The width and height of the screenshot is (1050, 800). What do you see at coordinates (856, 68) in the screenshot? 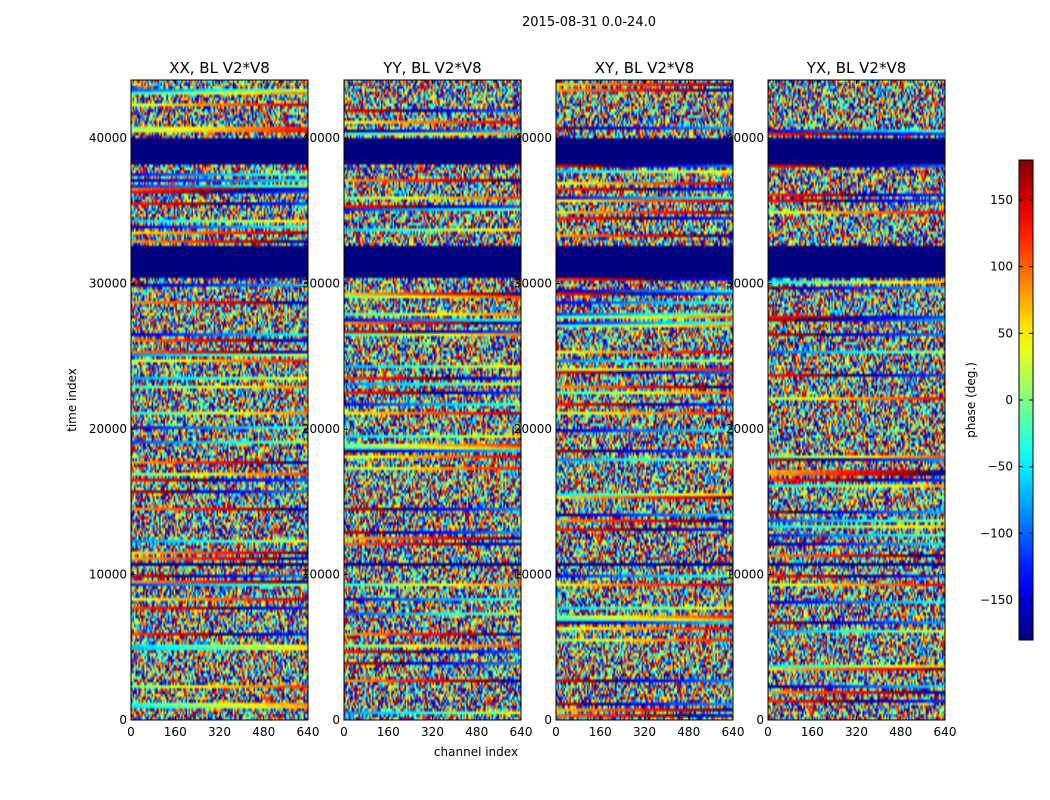
I see `panel-title: YX, BL V2*V8` at bounding box center [856, 68].